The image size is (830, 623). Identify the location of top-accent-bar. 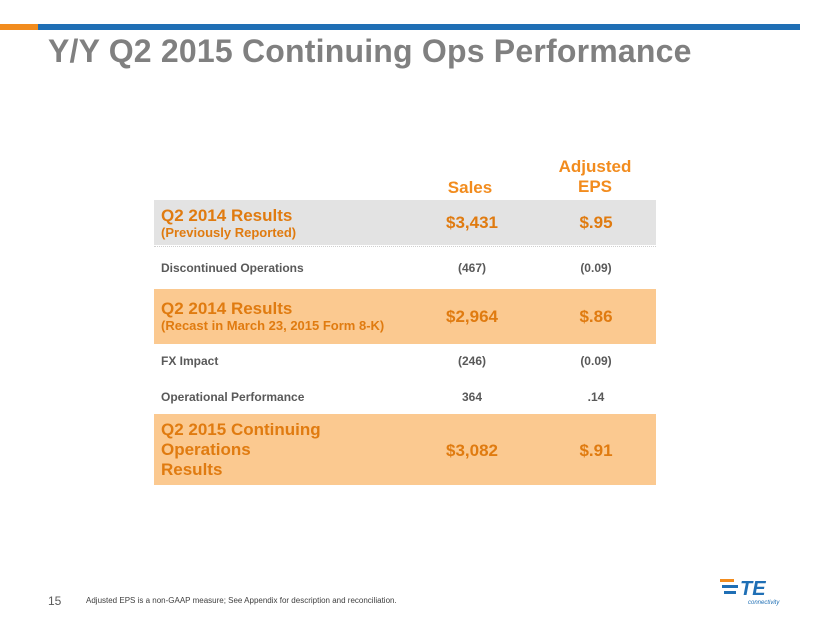
(415, 27).